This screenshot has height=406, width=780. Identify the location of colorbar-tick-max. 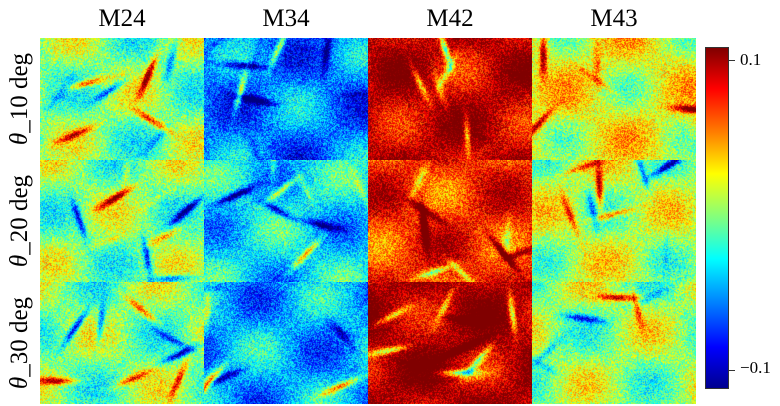
(732, 60).